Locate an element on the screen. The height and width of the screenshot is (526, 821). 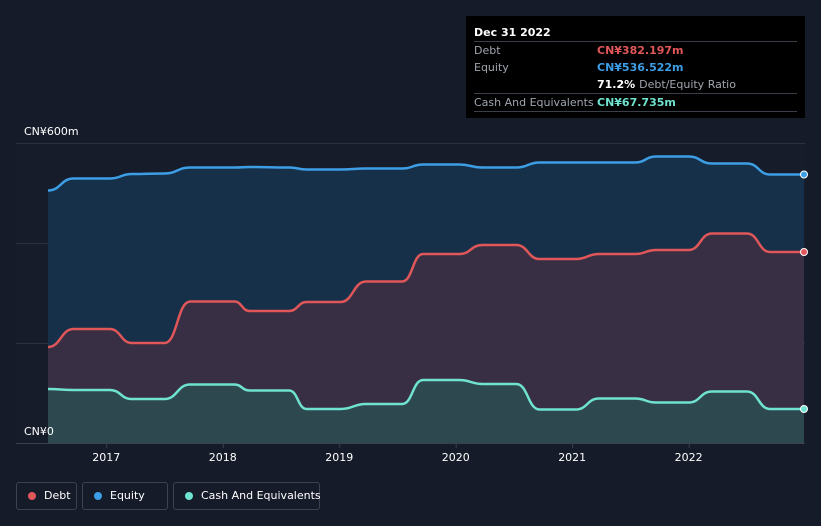
tooltip-equity-label: Equity is located at coordinates (491, 67).